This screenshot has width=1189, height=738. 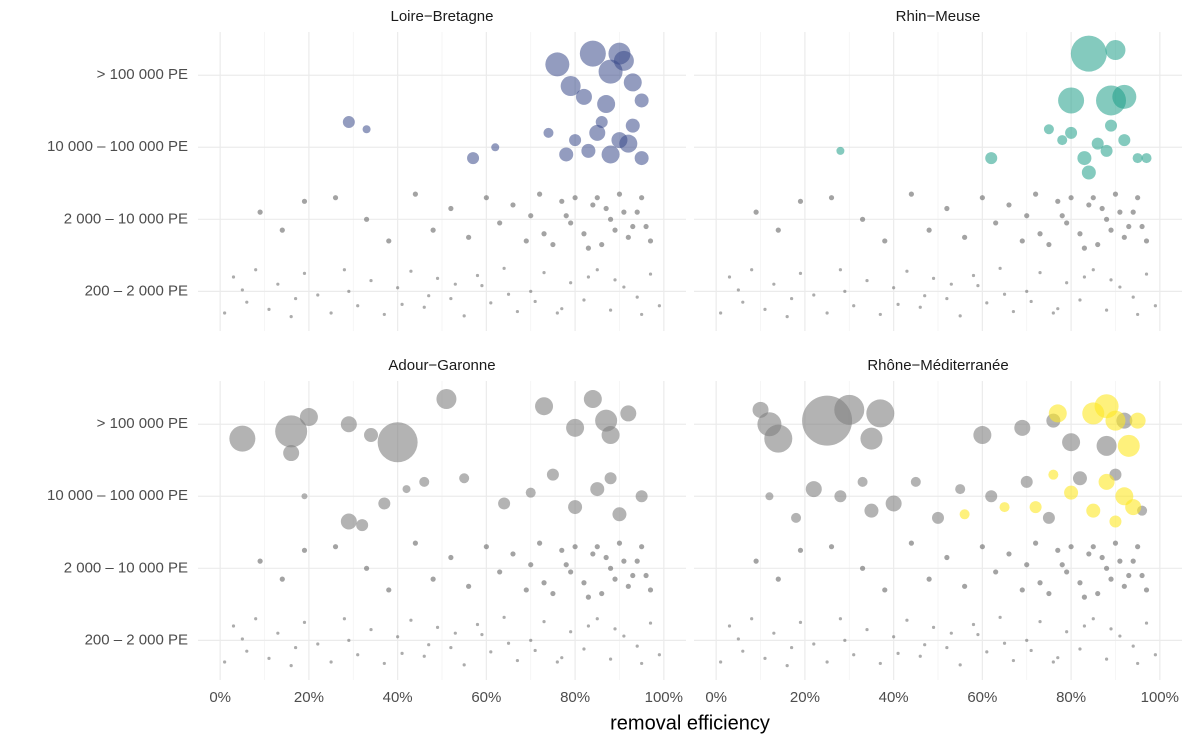 I want to click on x-tick-label: 80%, so click(x=575, y=697).